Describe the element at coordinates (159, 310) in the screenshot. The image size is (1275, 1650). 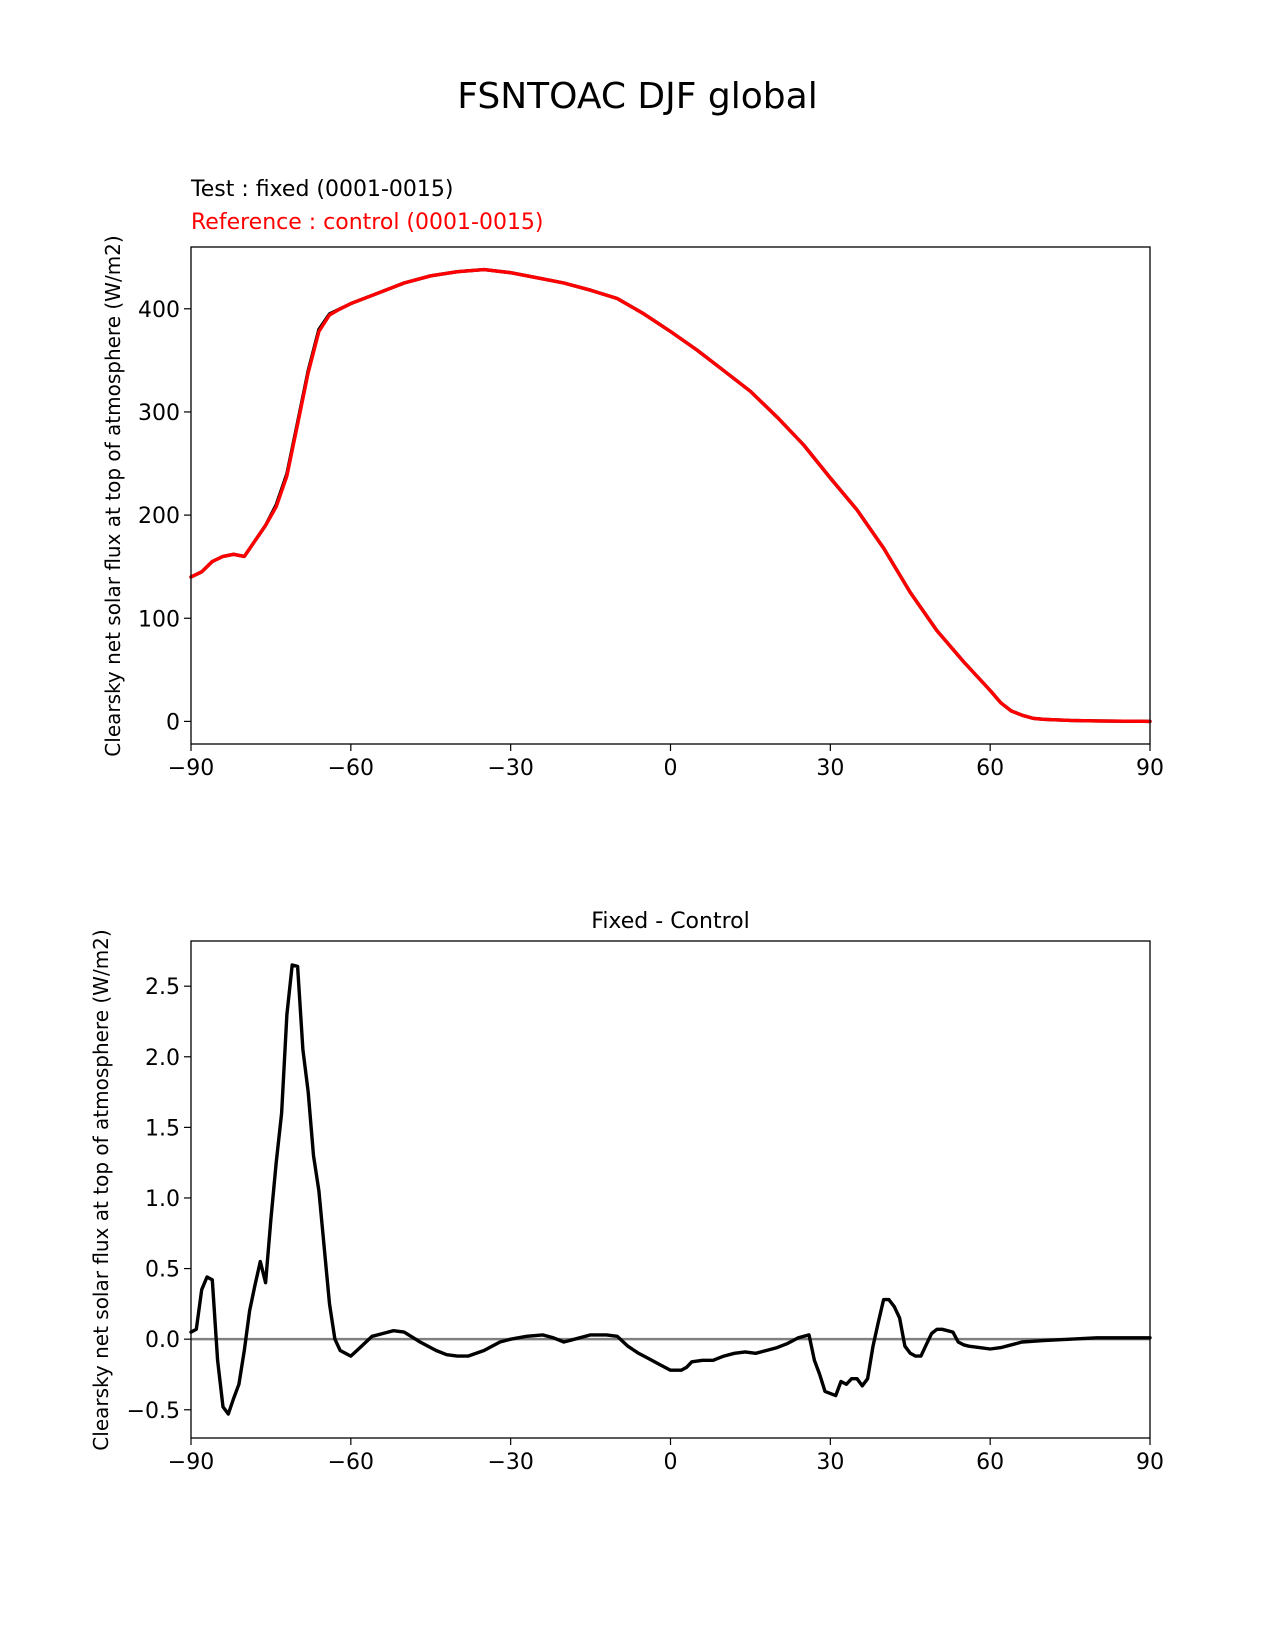
I see `top-y-tick-label: 400` at that location.